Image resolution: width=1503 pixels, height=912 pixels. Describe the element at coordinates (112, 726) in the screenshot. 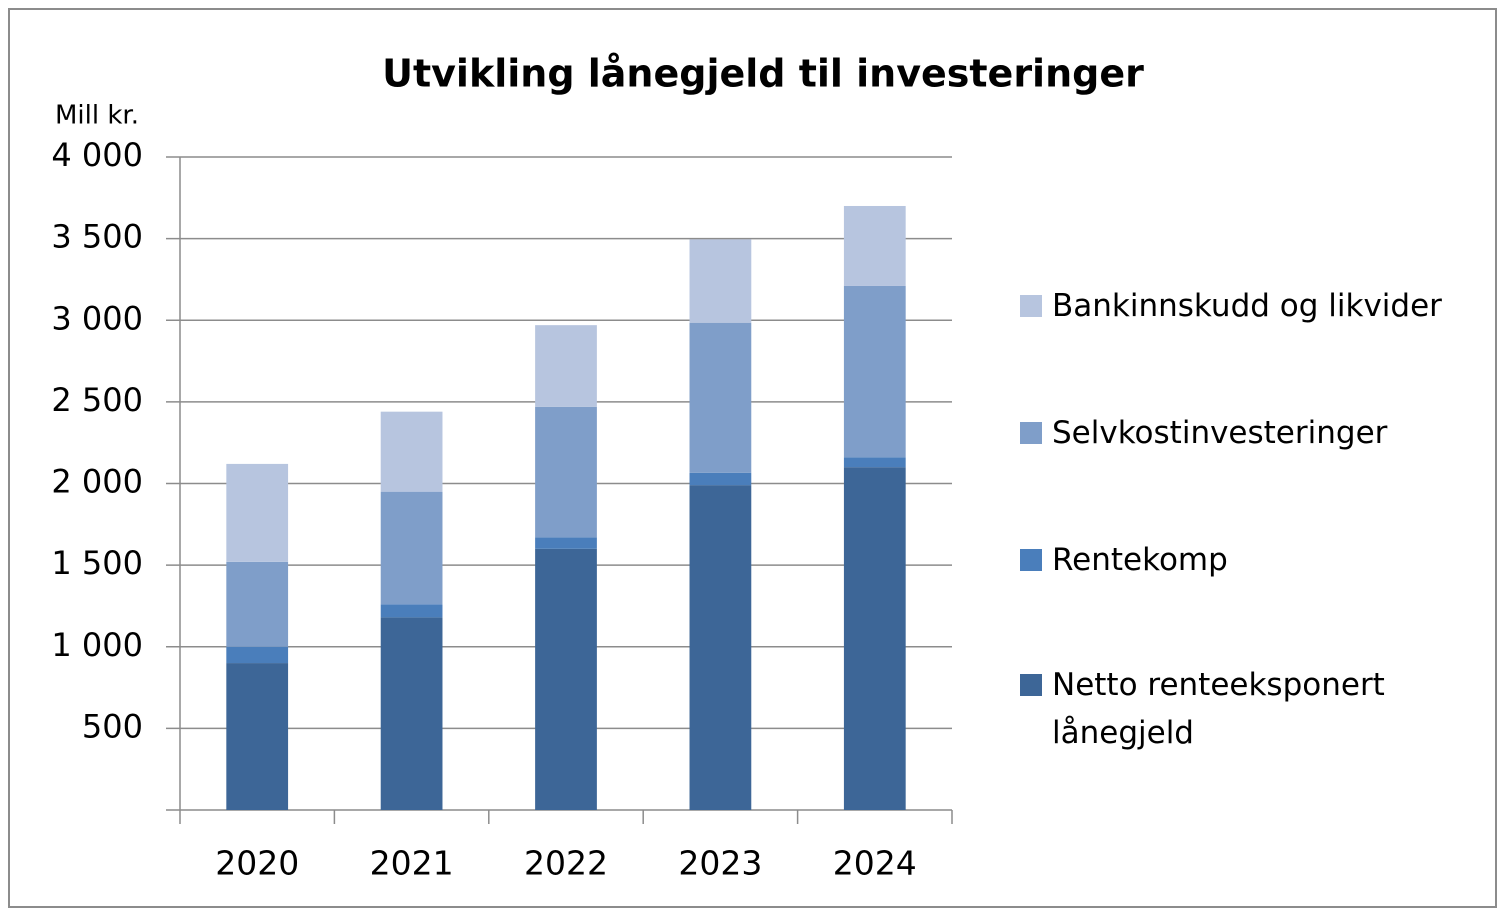

I see `y-tick-label: 500` at that location.